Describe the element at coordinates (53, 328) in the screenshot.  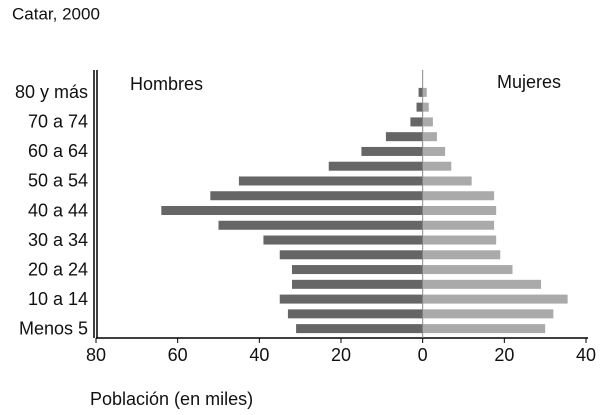
I see `y-tick-label: Menos 5` at that location.